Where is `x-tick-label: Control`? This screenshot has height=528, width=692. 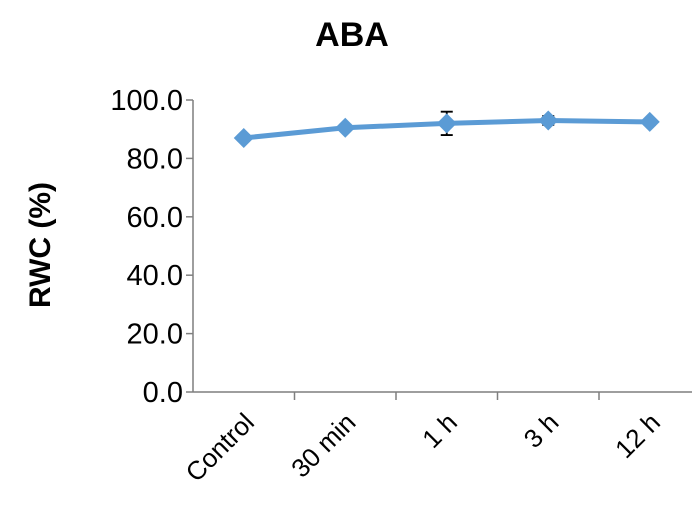
x-tick-label: Control is located at coordinates (220, 447).